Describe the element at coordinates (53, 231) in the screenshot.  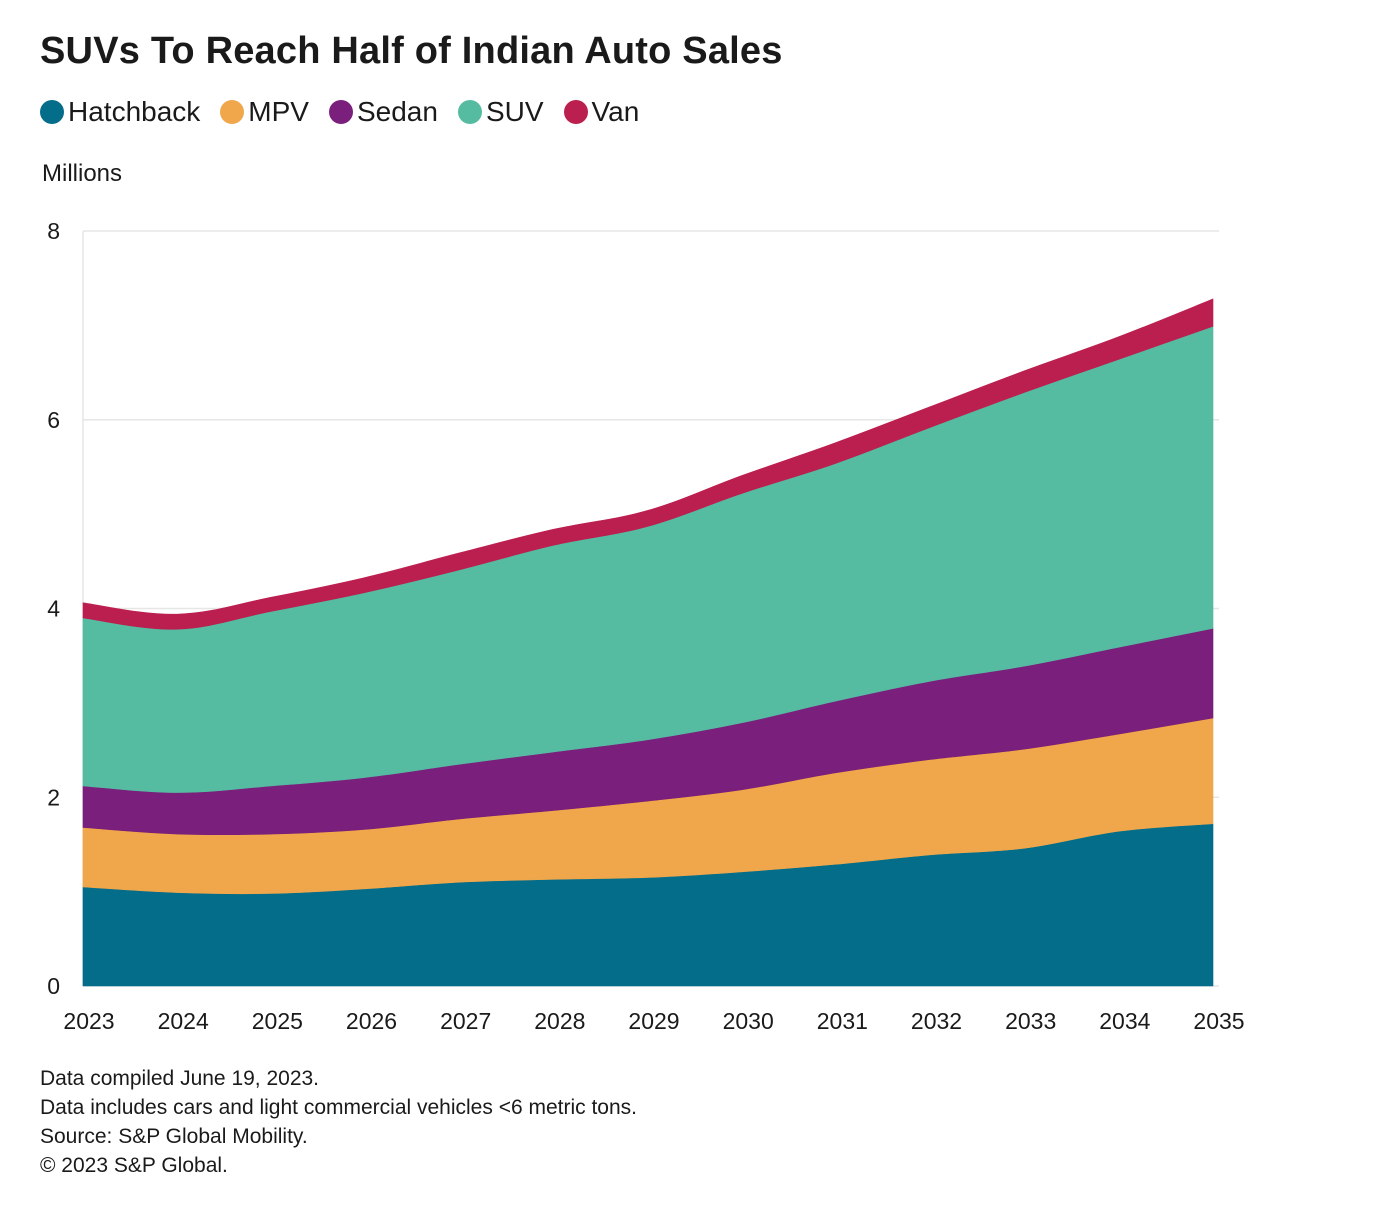
I see `y-tick-label: 8` at that location.